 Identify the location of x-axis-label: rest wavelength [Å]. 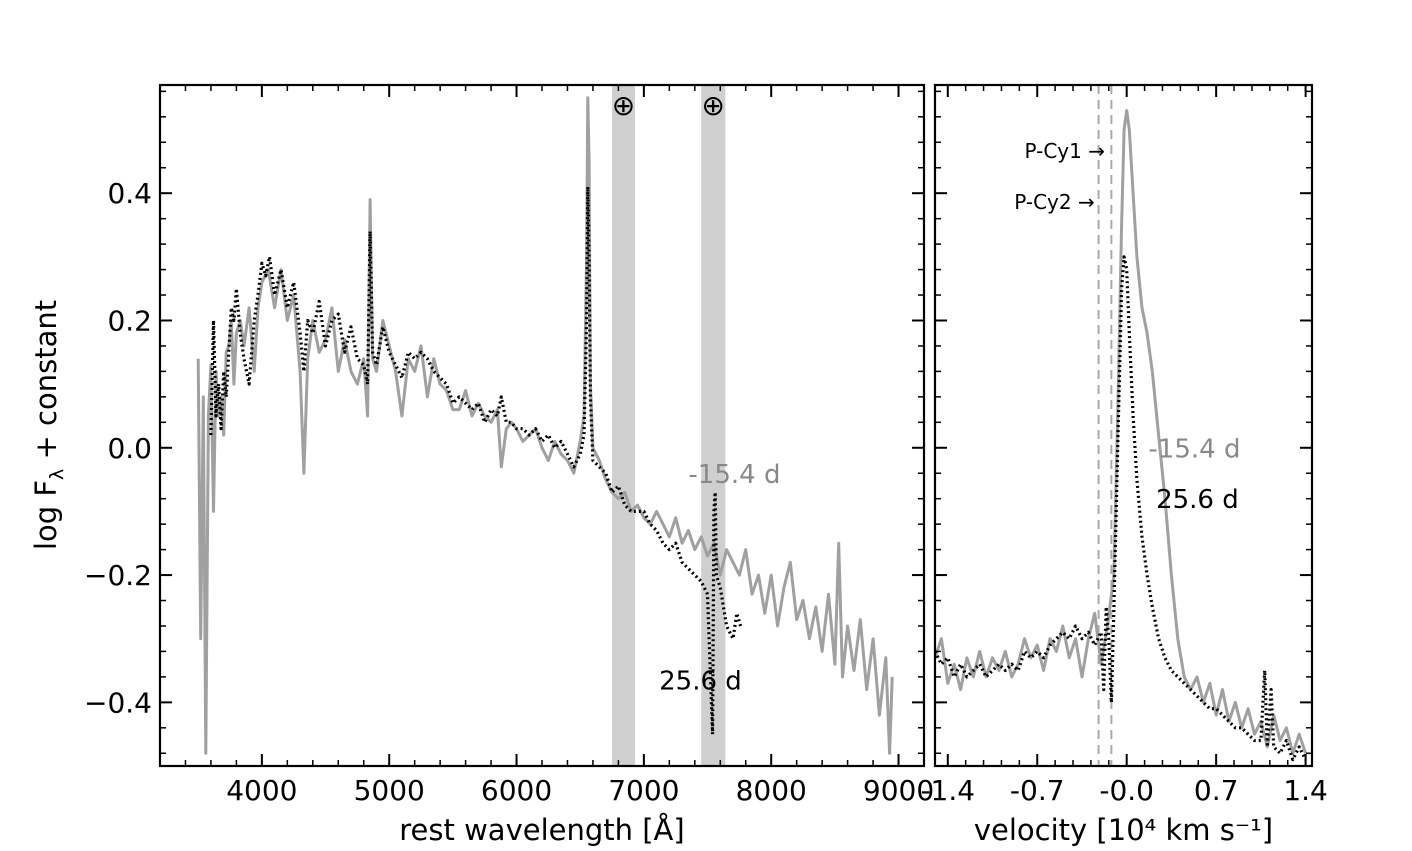
(541, 830).